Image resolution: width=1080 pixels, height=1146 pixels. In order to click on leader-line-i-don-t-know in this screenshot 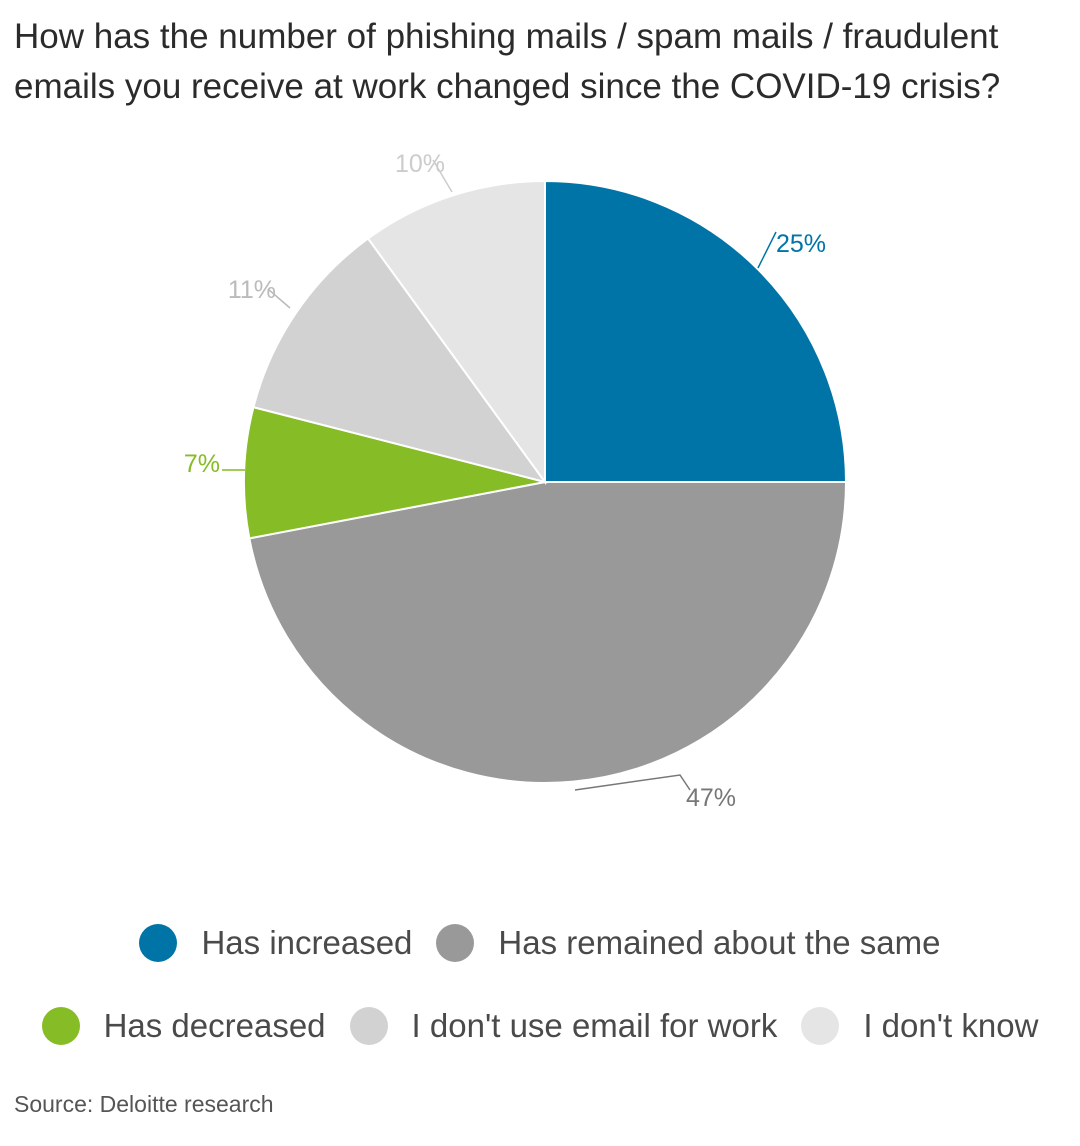, I will do `click(442, 176)`.